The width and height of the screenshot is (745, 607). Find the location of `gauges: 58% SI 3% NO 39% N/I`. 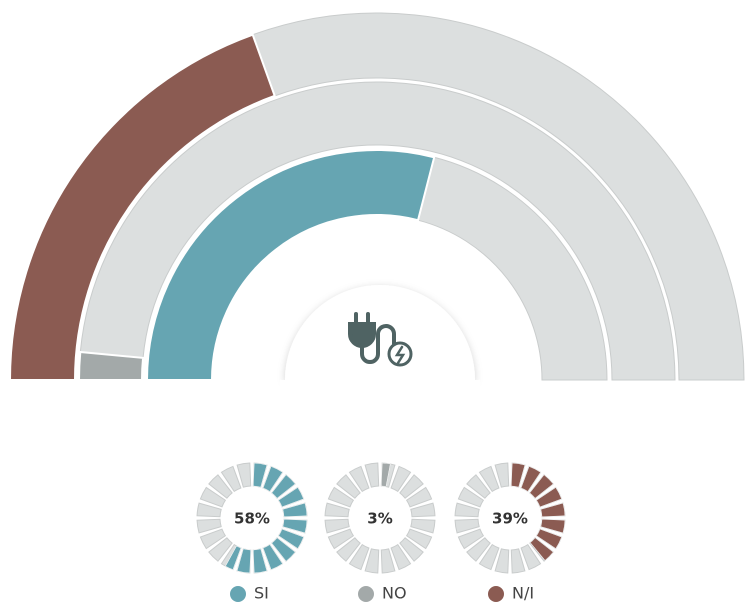

gauges: 58% SI 3% NO 39% N/I is located at coordinates (381, 532).